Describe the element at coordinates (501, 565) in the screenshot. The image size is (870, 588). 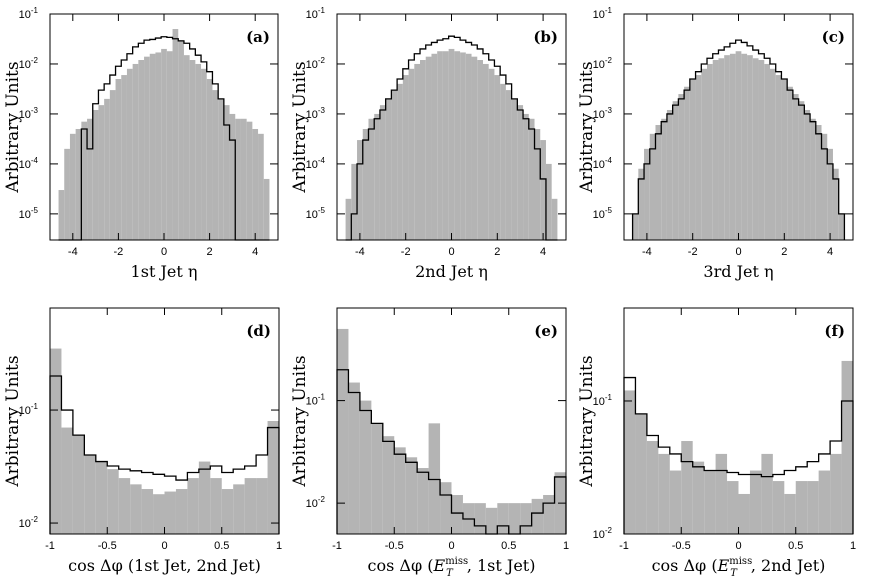
I see `x-axis-title-part: , 1st Jet)` at that location.